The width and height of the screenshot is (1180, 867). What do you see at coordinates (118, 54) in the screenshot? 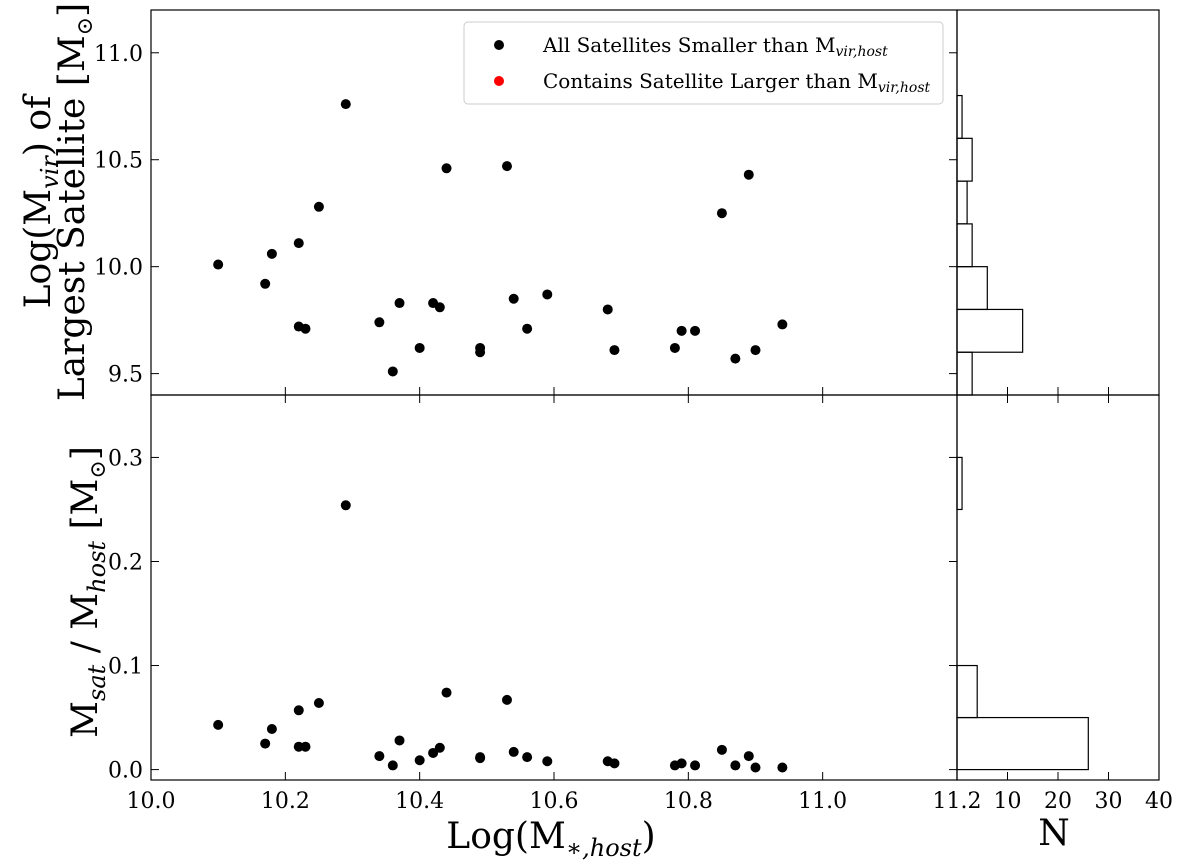
I see `top-y-tick-label-3: 11.0` at bounding box center [118, 54].